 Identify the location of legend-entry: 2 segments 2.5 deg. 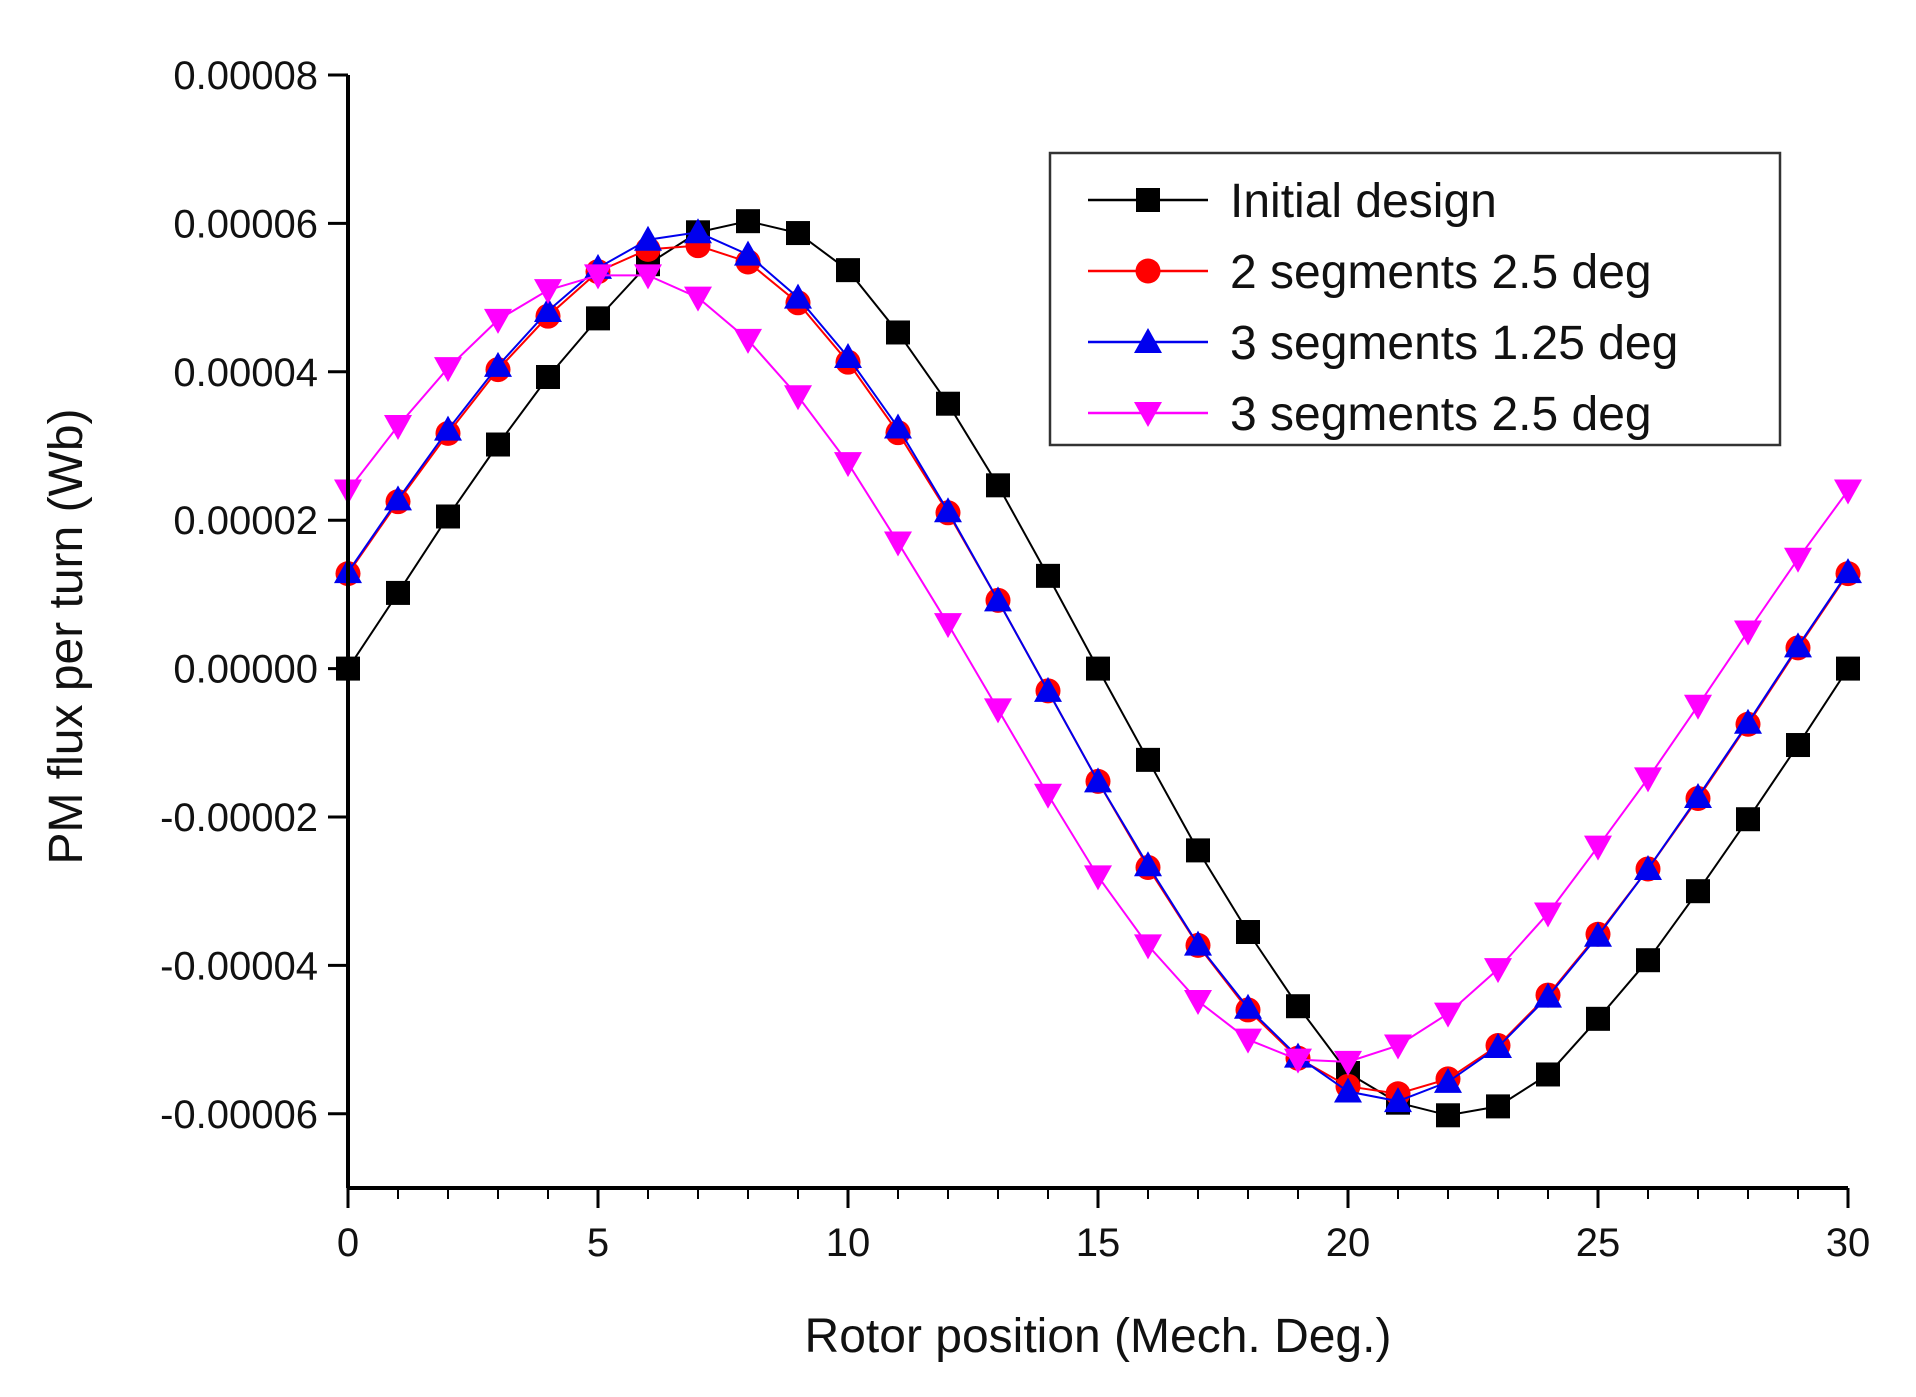
(1370, 272).